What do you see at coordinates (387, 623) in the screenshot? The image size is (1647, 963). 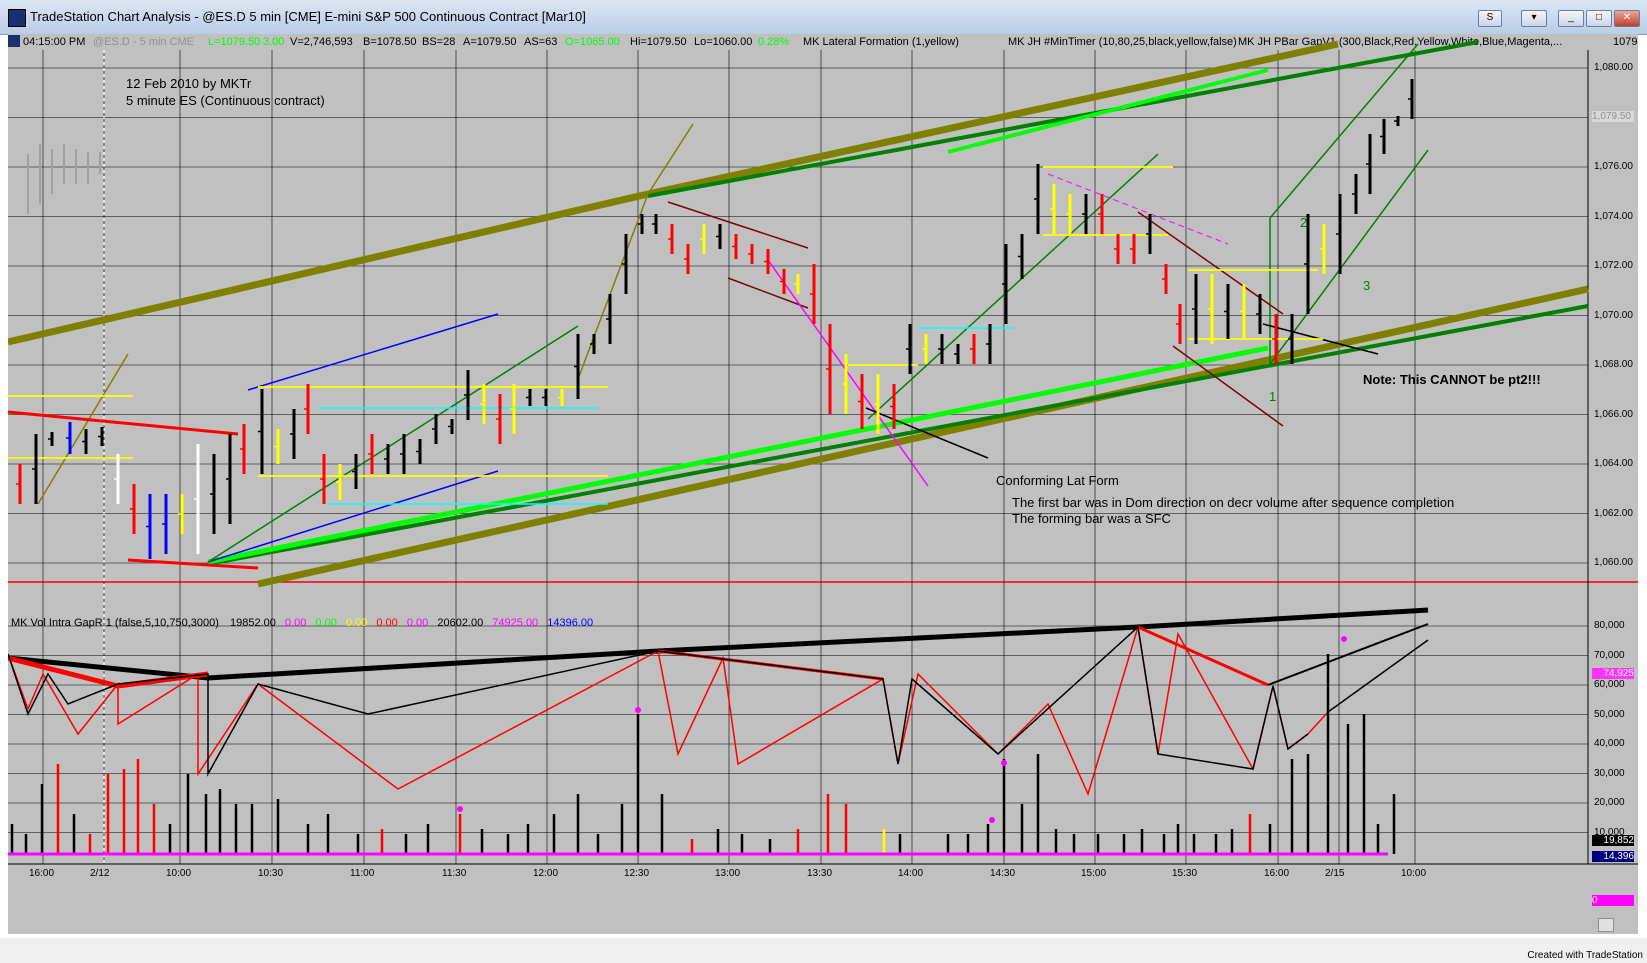 I see `volume-value-5: 0.00` at bounding box center [387, 623].